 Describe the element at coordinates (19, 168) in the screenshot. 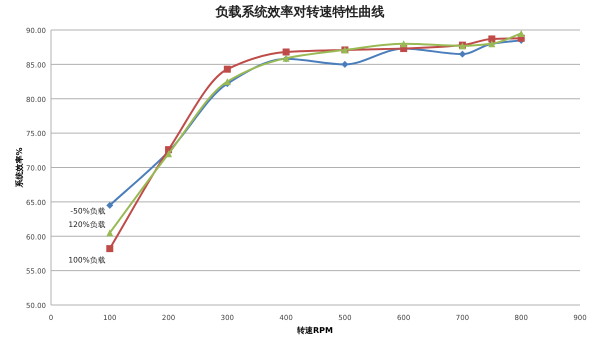

I see `y-axis-title: 系统效率%` at that location.